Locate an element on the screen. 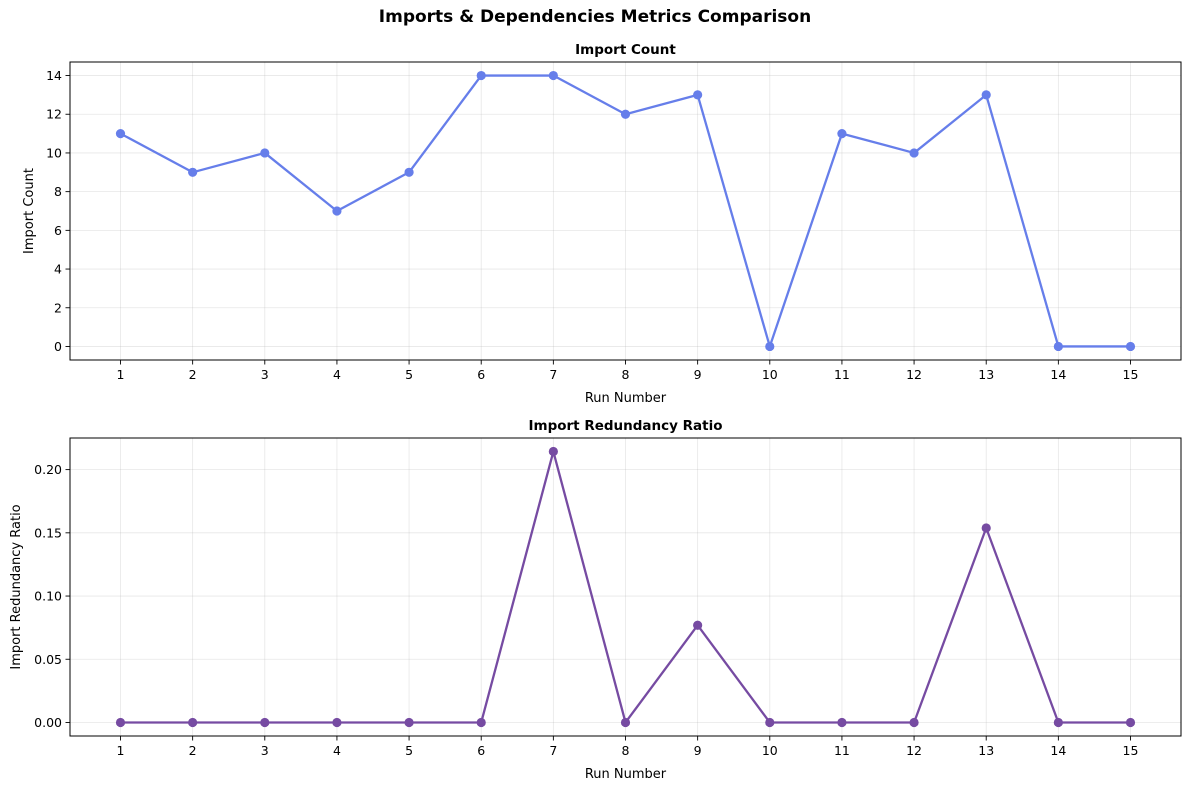  import-count-x-tick-label: 8 is located at coordinates (626, 374).